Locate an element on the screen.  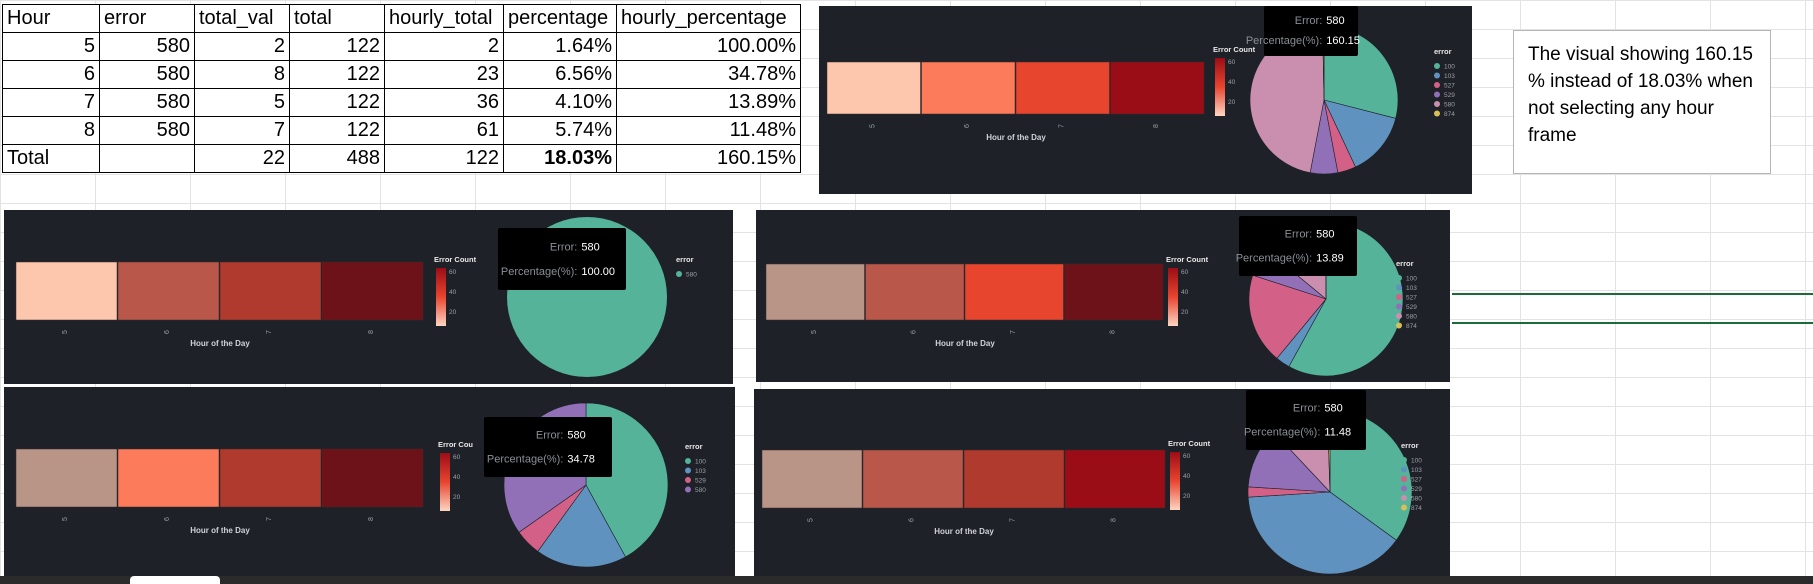
header-cell: total is located at coordinates (337, 18).